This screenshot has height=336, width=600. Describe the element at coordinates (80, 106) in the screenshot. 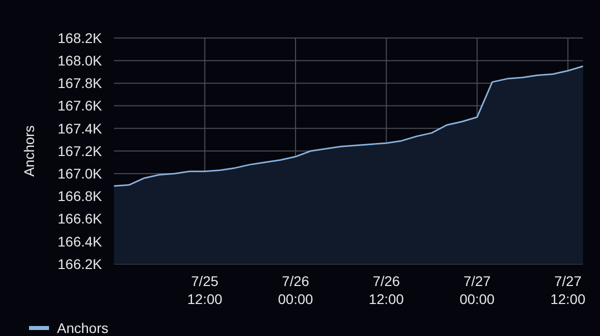

I see `y-tick-label: 167.6K` at that location.